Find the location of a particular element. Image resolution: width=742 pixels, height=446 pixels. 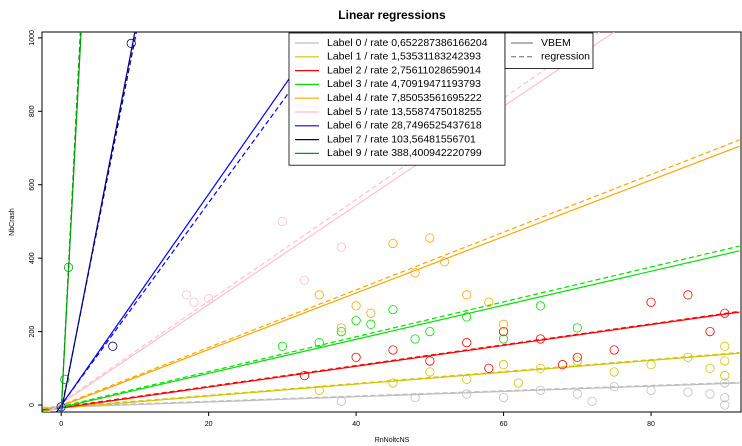

x-tick-label: 0 is located at coordinates (61, 424).